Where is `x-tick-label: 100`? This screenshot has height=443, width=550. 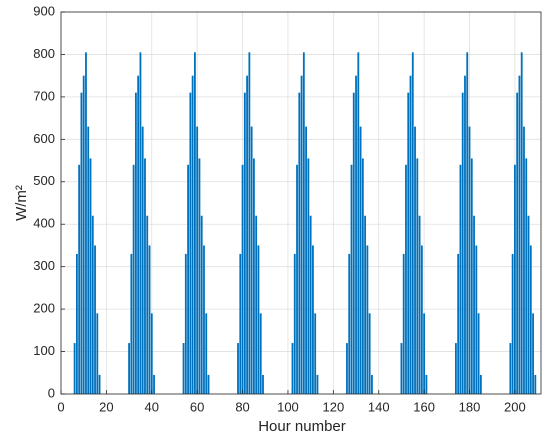 x-tick-label: 100 is located at coordinates (288, 406).